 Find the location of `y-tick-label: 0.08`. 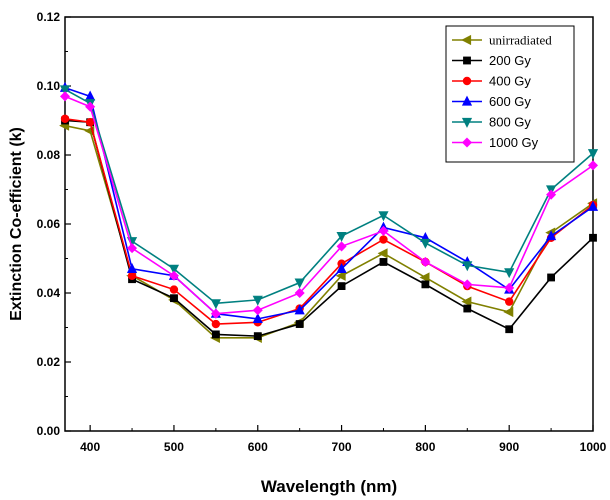

y-tick-label: 0.08 is located at coordinates (49, 155).